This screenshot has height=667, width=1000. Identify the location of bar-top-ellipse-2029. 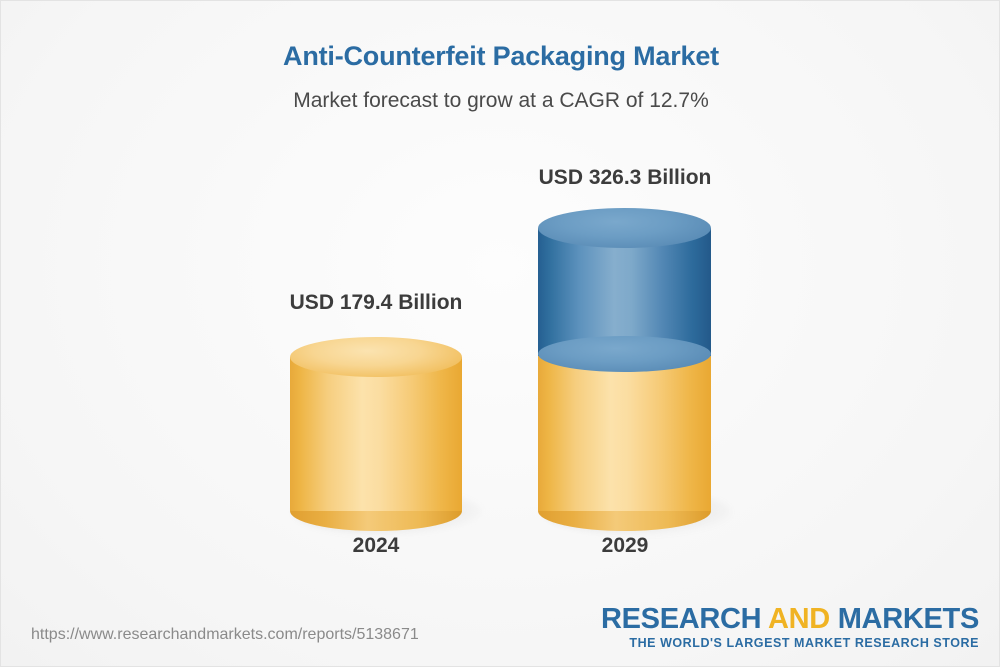
(624, 228).